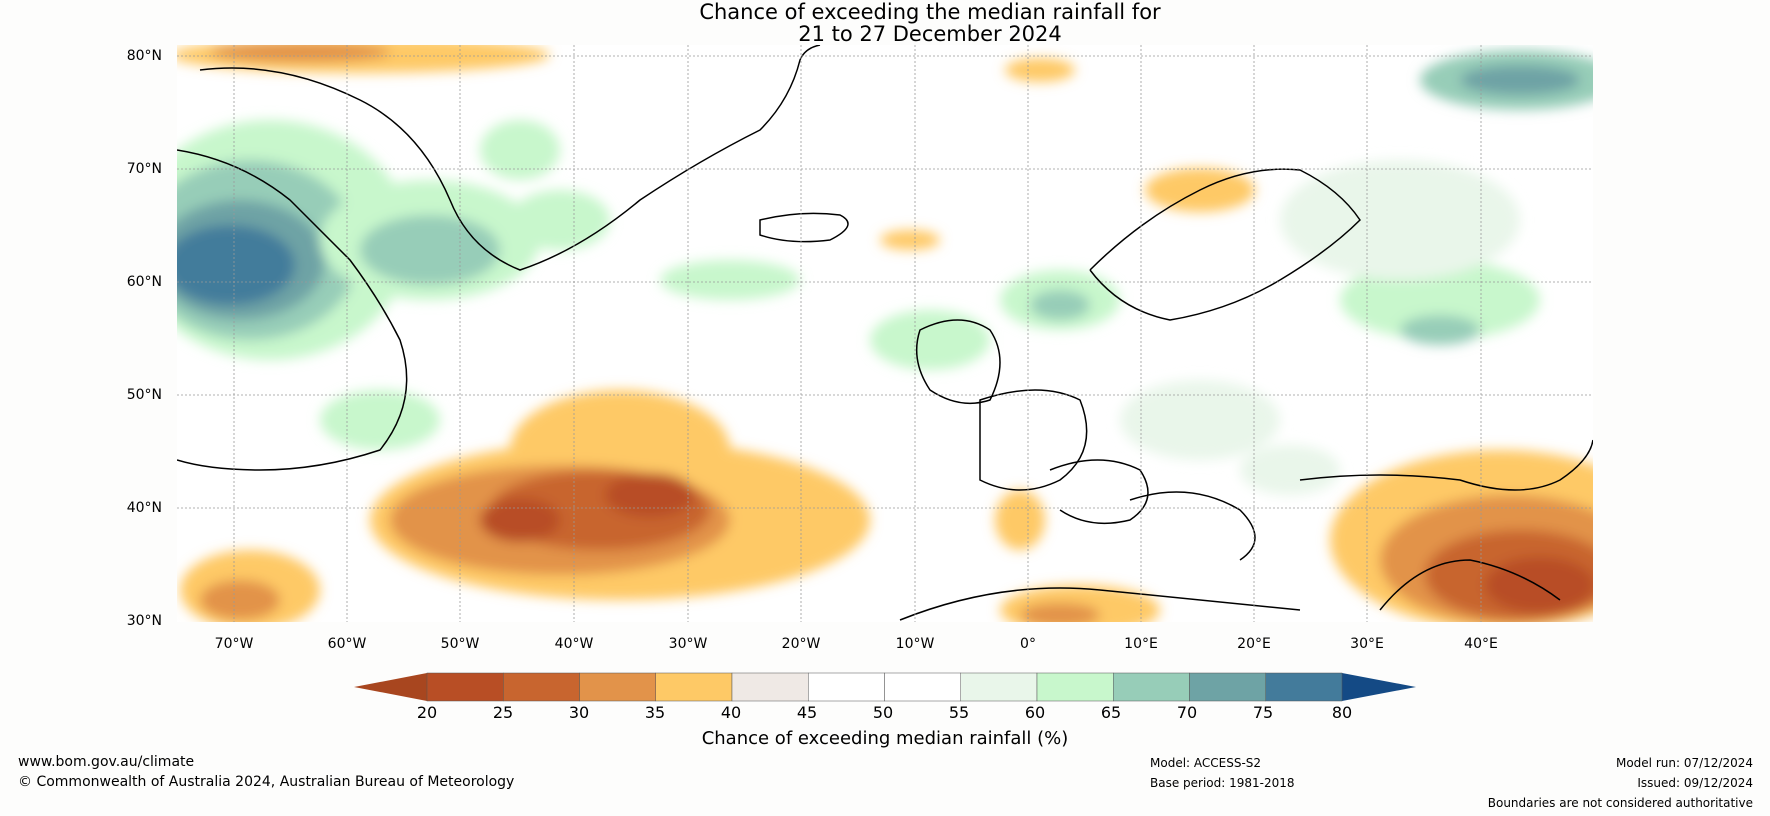  What do you see at coordinates (1695, 783) in the screenshot?
I see `issued-text: Issued: 09/12/2024` at bounding box center [1695, 783].